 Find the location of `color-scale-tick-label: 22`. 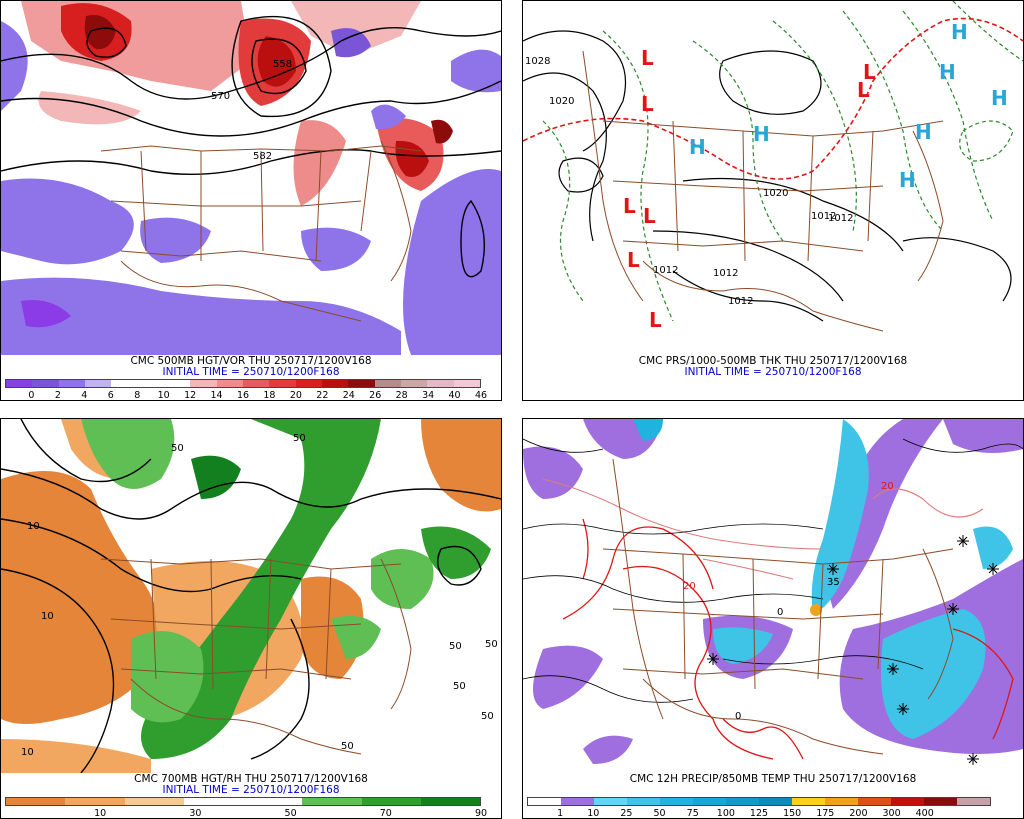

color-scale-tick-label: 22 is located at coordinates (322, 395).